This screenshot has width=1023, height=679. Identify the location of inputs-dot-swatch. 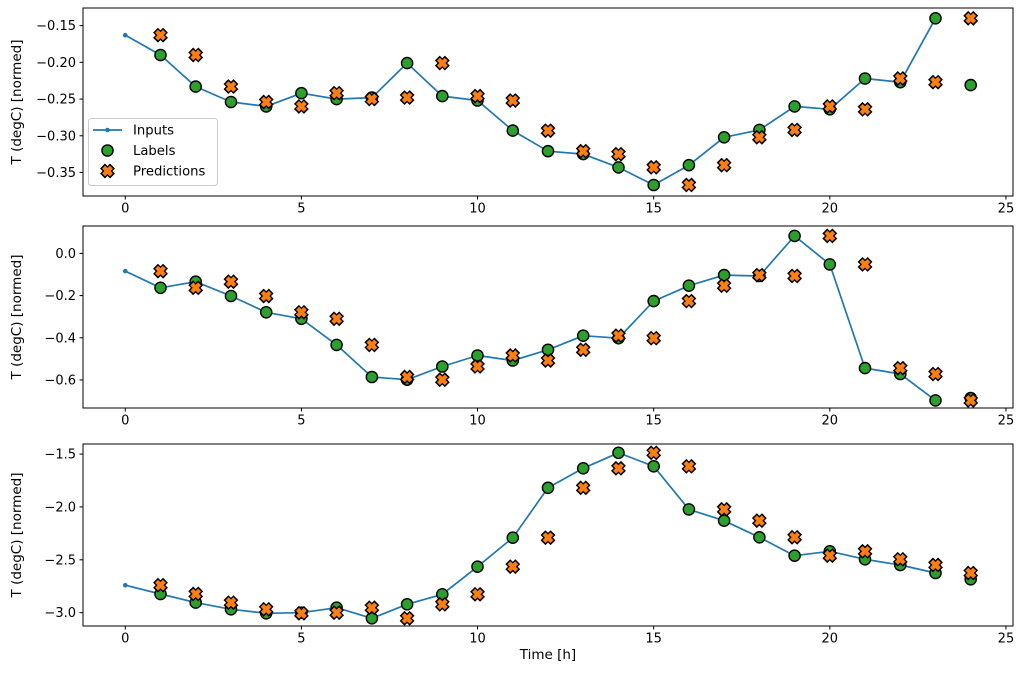
(107, 130).